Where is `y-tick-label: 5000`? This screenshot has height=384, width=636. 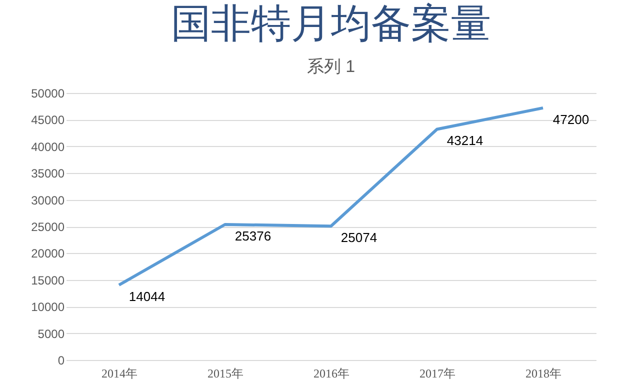
y-tick-label: 5000 is located at coordinates (51, 333).